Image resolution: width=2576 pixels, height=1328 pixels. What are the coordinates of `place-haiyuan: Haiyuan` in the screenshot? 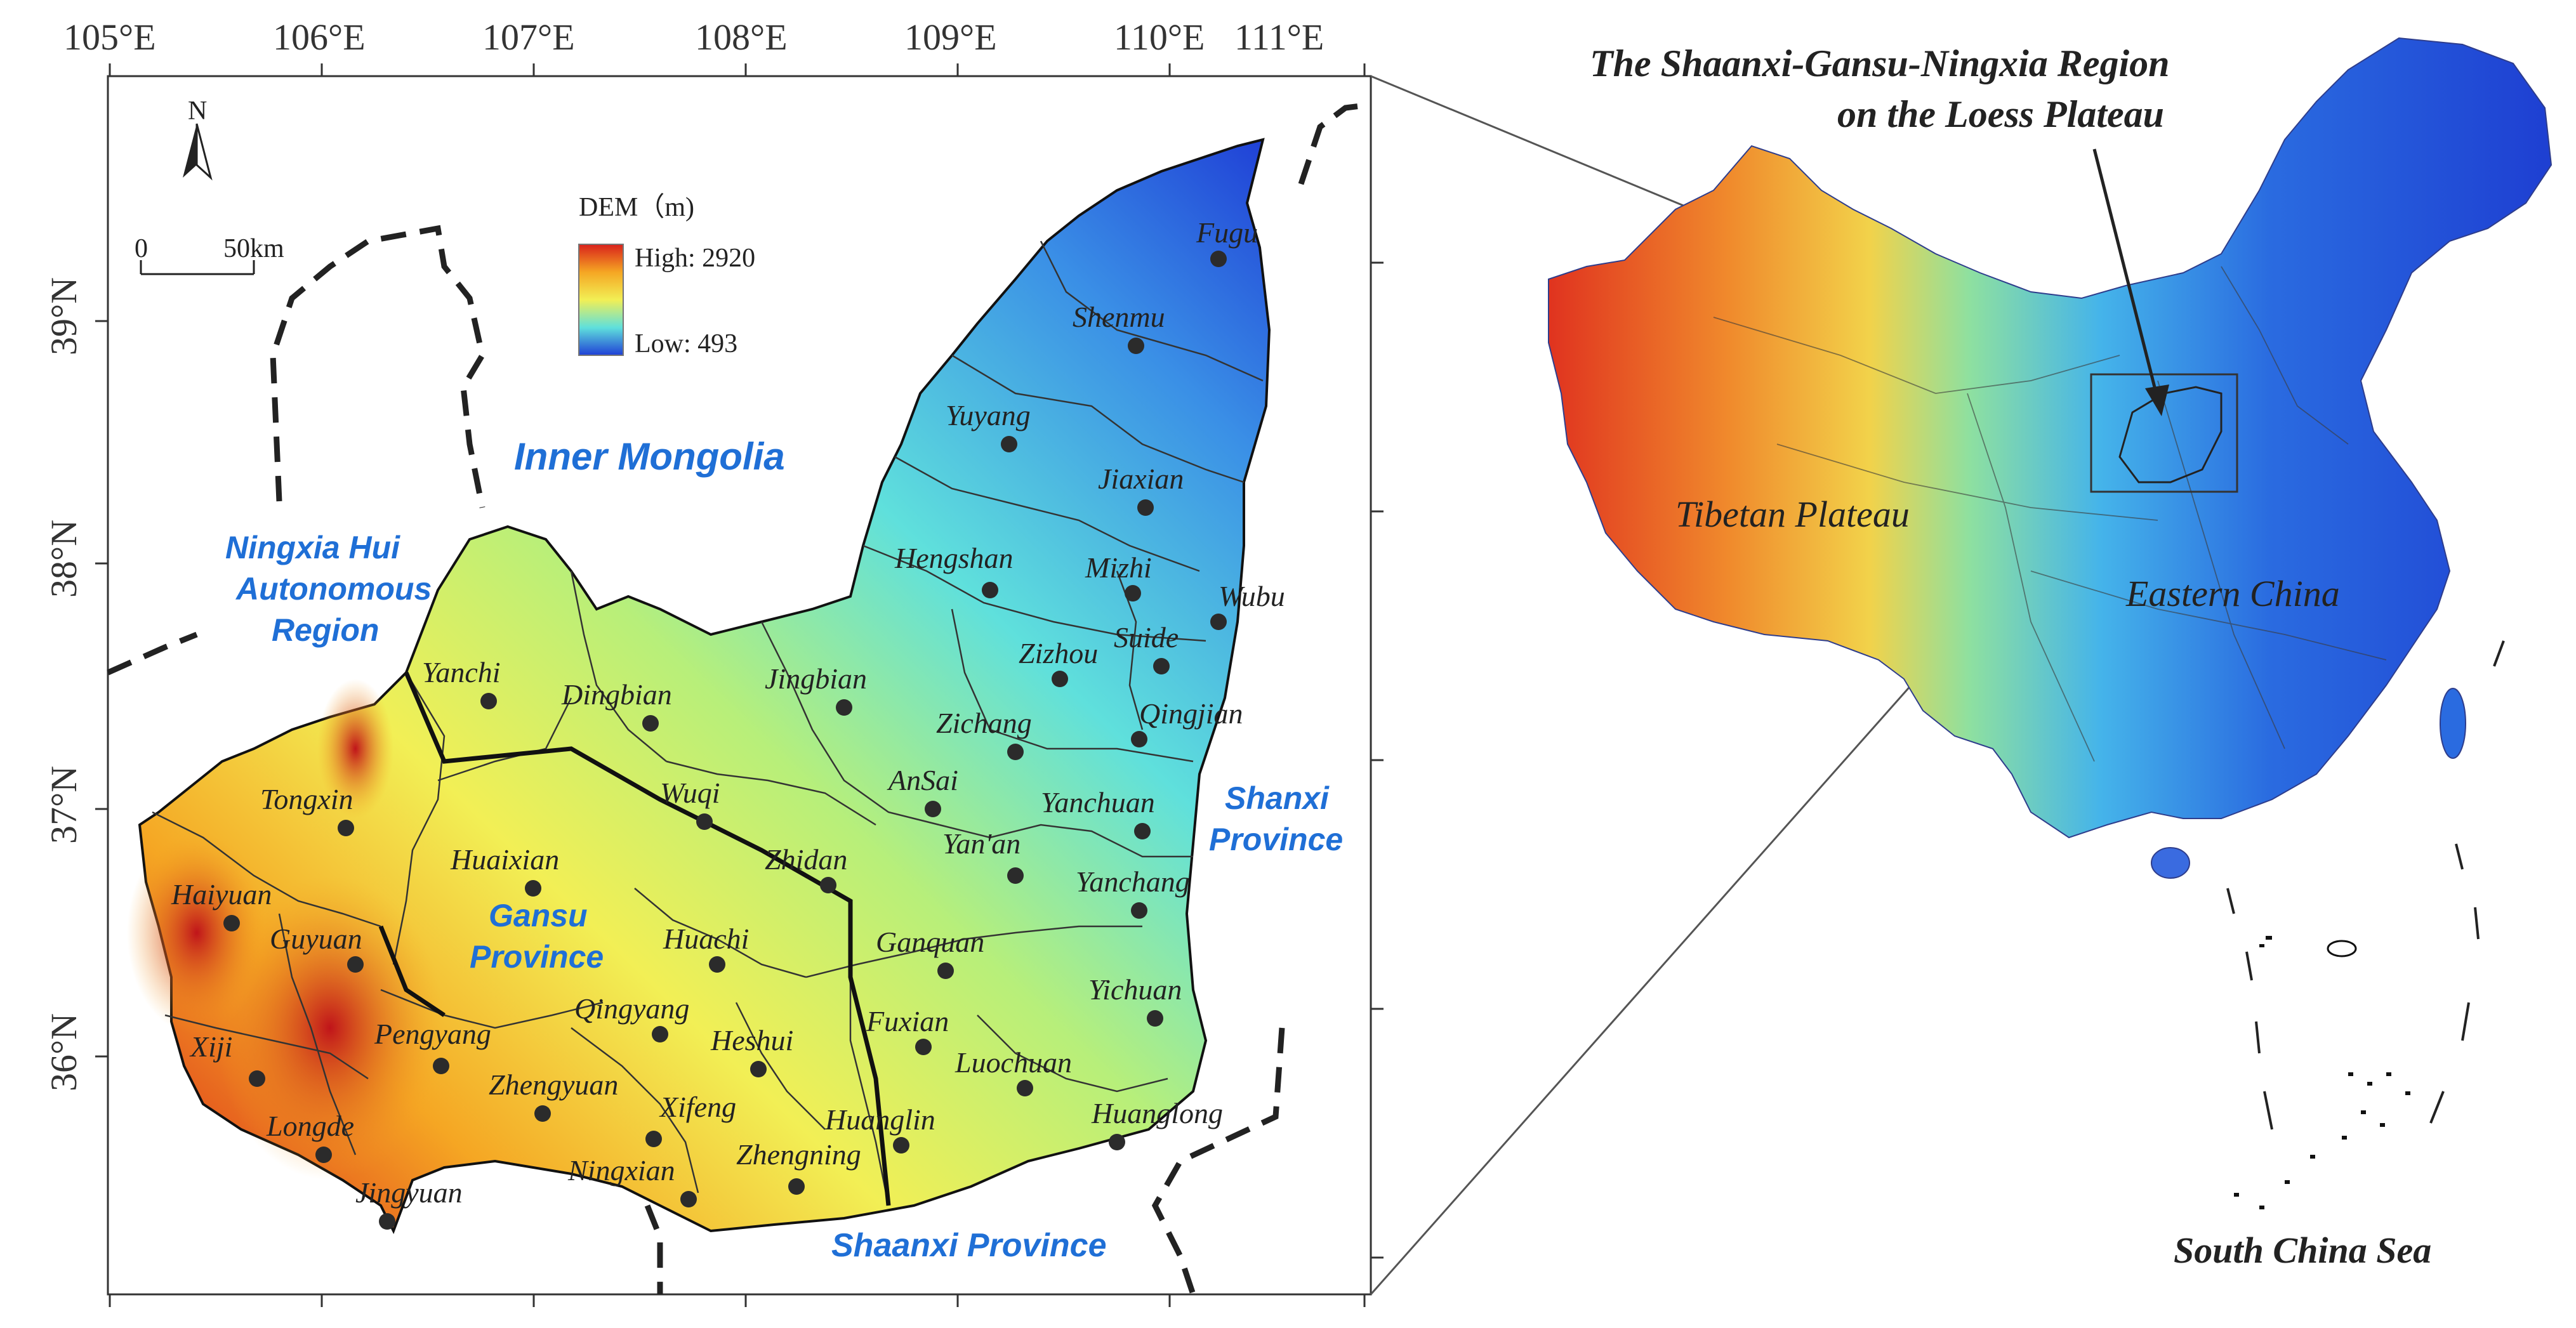 It's located at (221, 905).